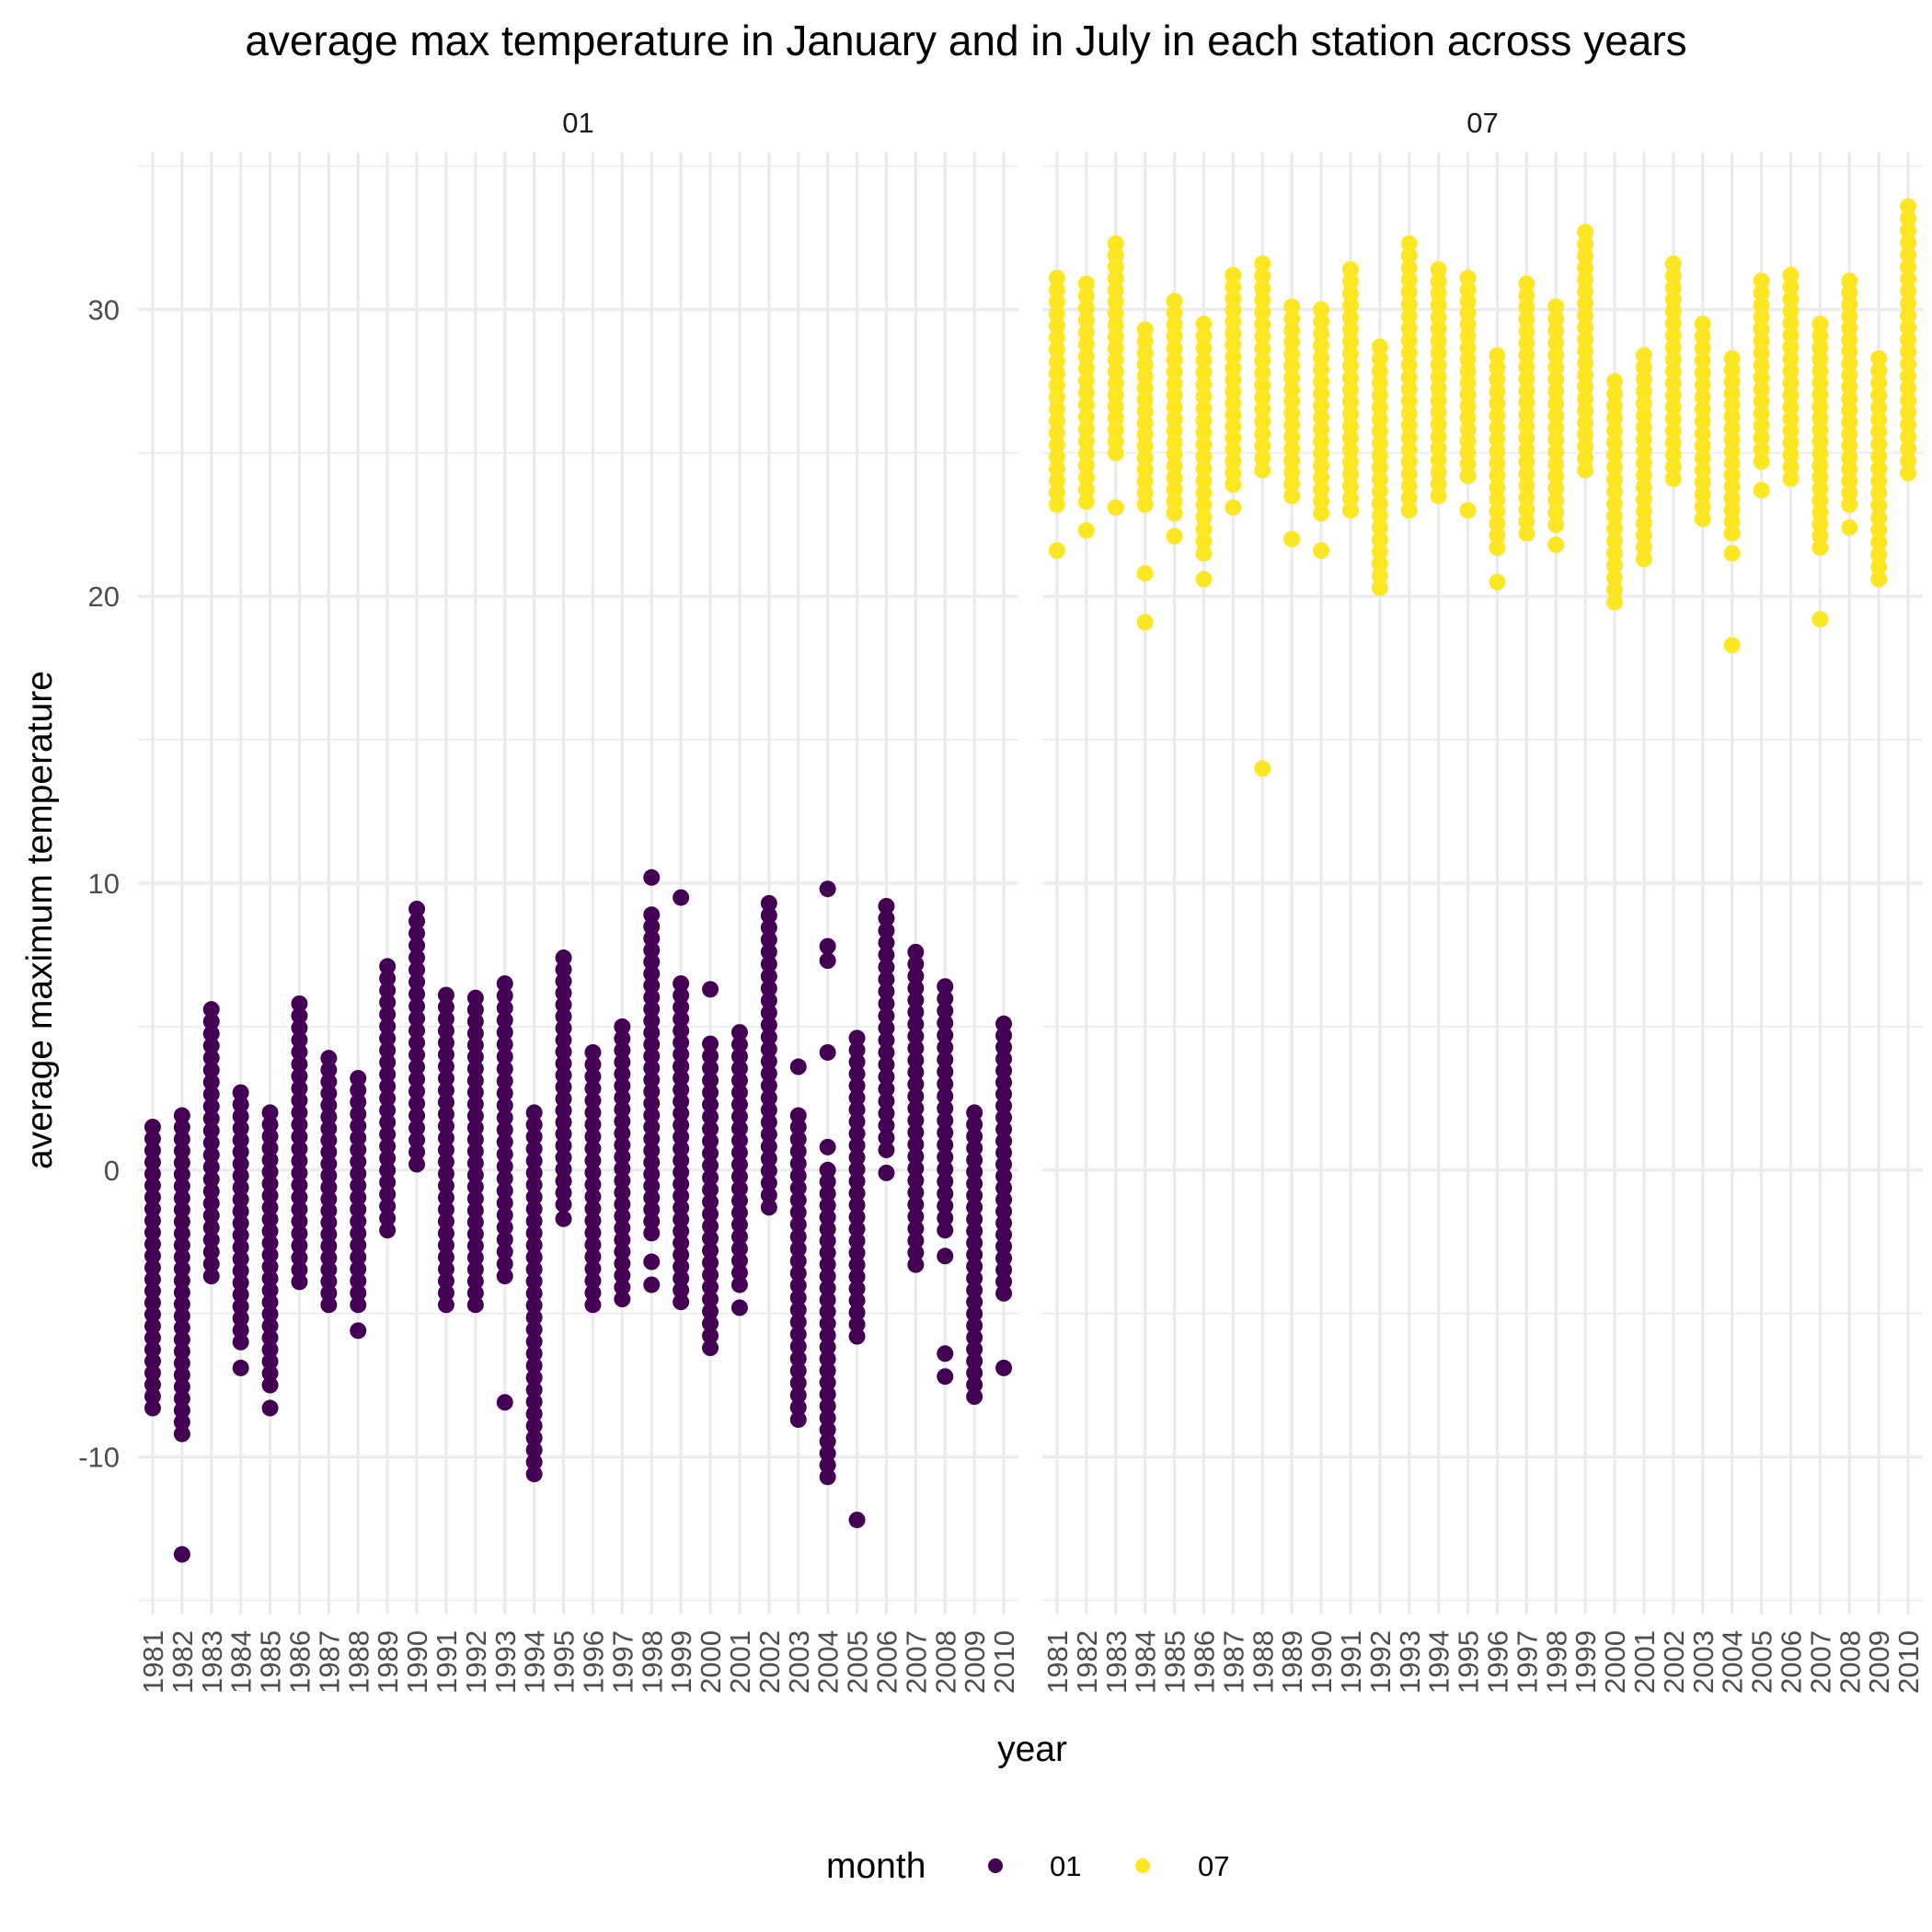 The width and height of the screenshot is (1932, 1932). What do you see at coordinates (1004, 1662) in the screenshot?
I see `x-tick-label: 2010` at bounding box center [1004, 1662].